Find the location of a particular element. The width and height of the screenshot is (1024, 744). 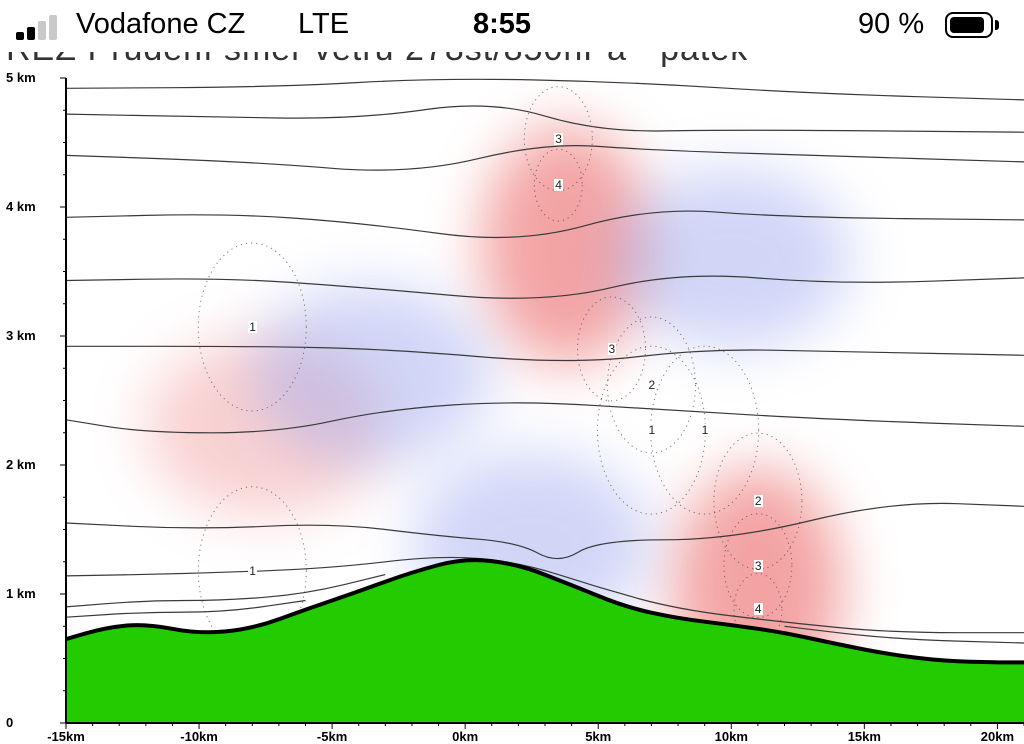

signal-strength-icon is located at coordinates (39, 27).